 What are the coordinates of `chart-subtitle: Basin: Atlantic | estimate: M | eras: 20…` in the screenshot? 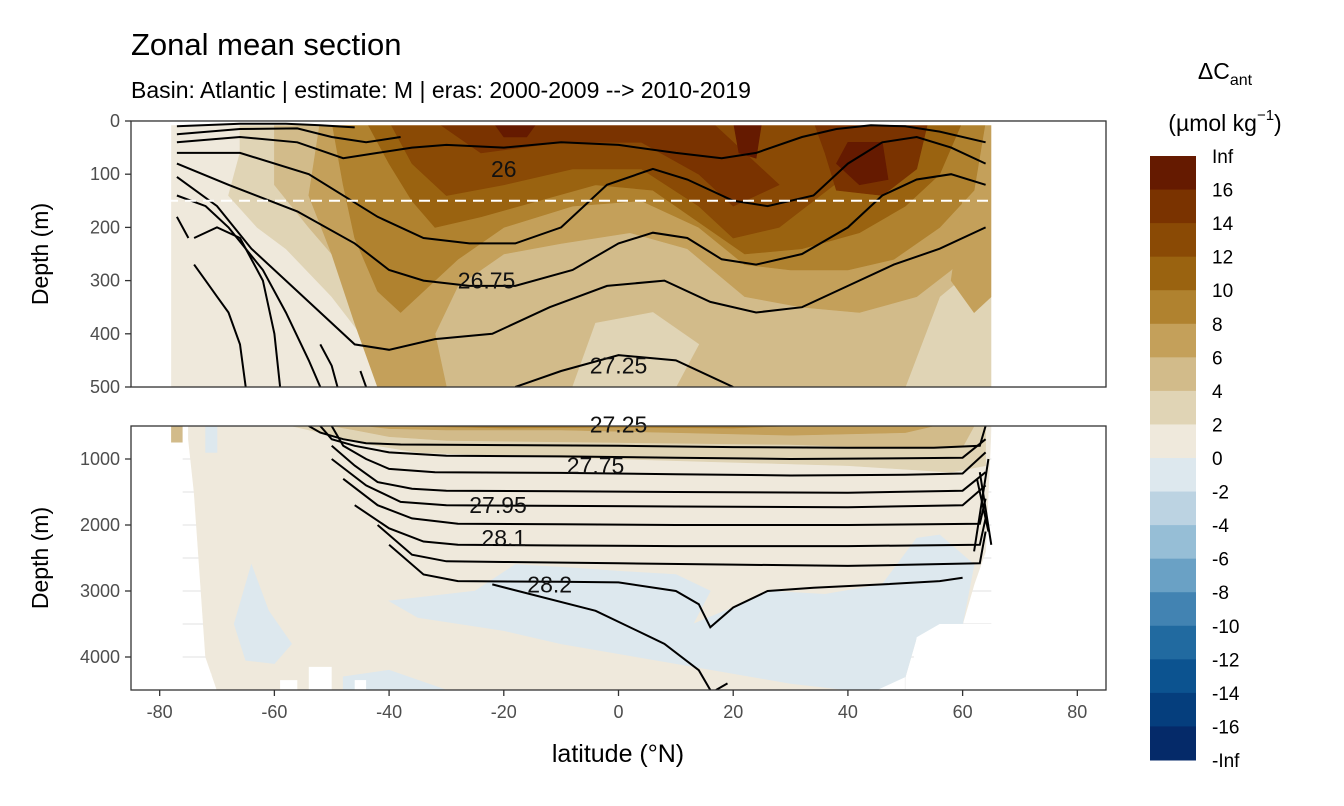 It's located at (441, 90).